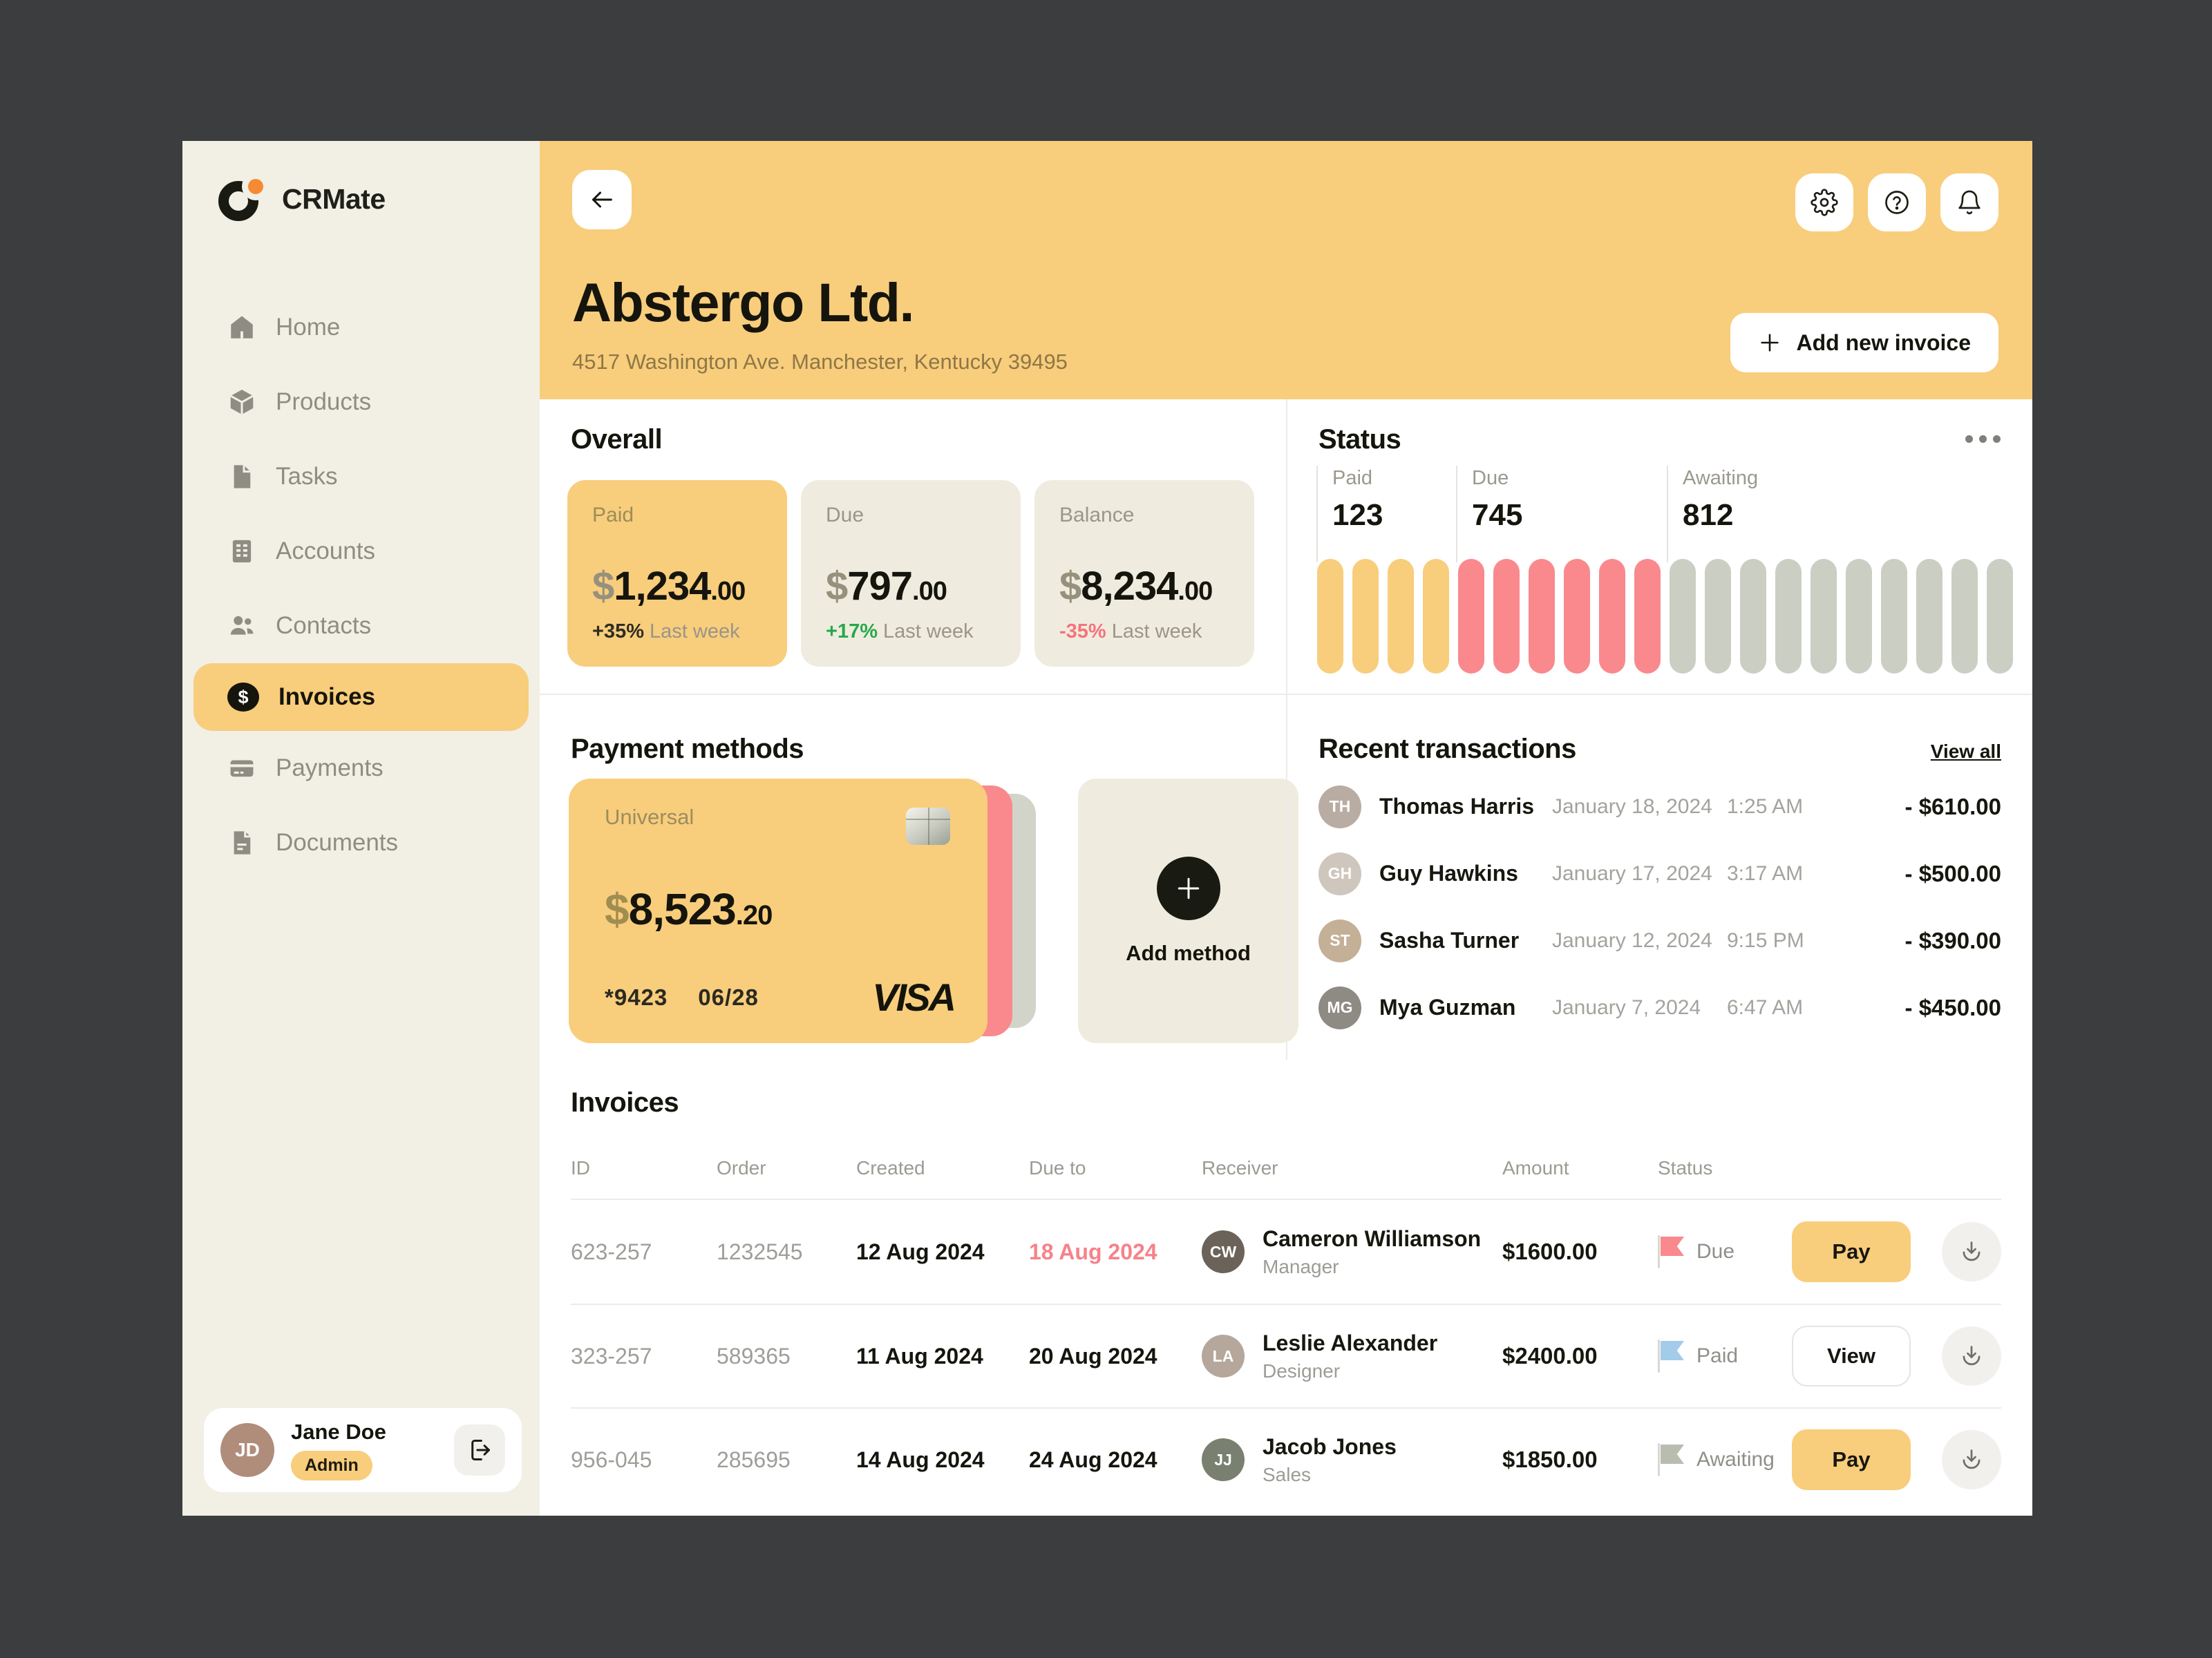 The image size is (2212, 1658). What do you see at coordinates (649, 817) in the screenshot?
I see `card-name: Universal` at bounding box center [649, 817].